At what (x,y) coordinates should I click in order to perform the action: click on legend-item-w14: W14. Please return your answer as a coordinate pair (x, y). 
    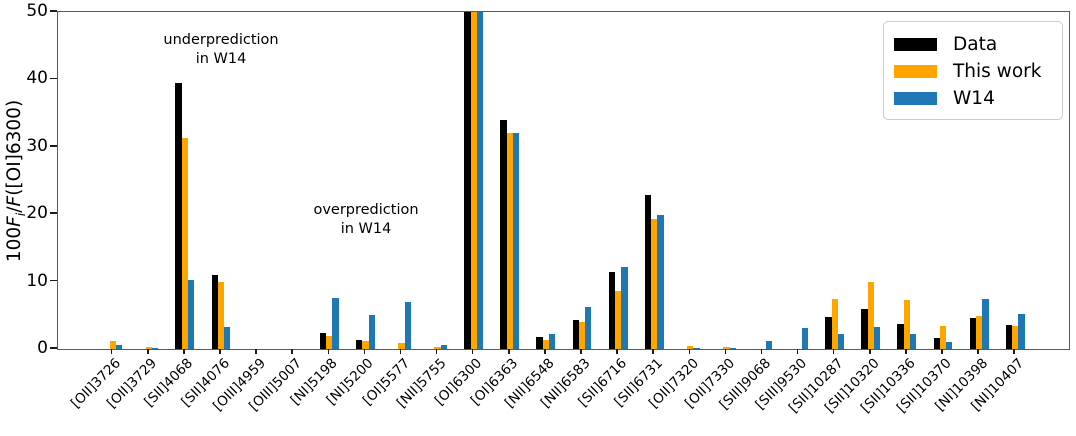
    Looking at the image, I should click on (978, 98).